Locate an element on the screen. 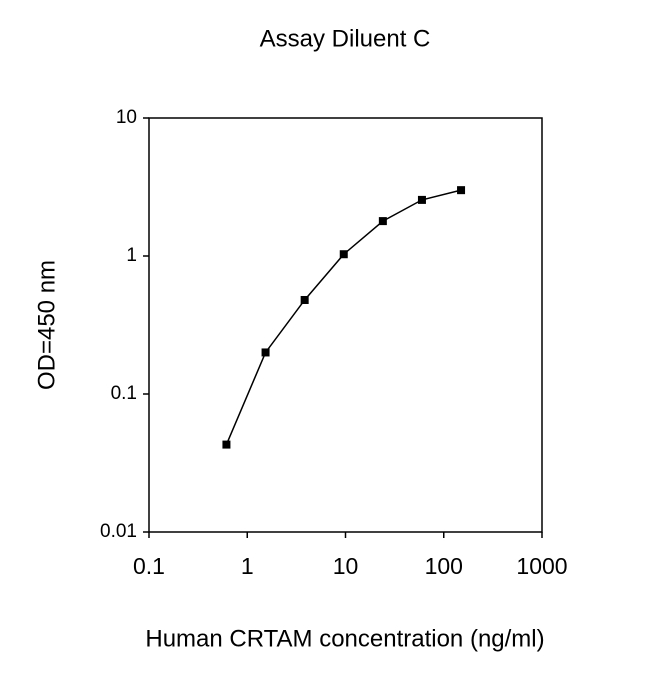 The width and height of the screenshot is (650, 681). y-axis-label: OD=450 nm is located at coordinates (46, 325).